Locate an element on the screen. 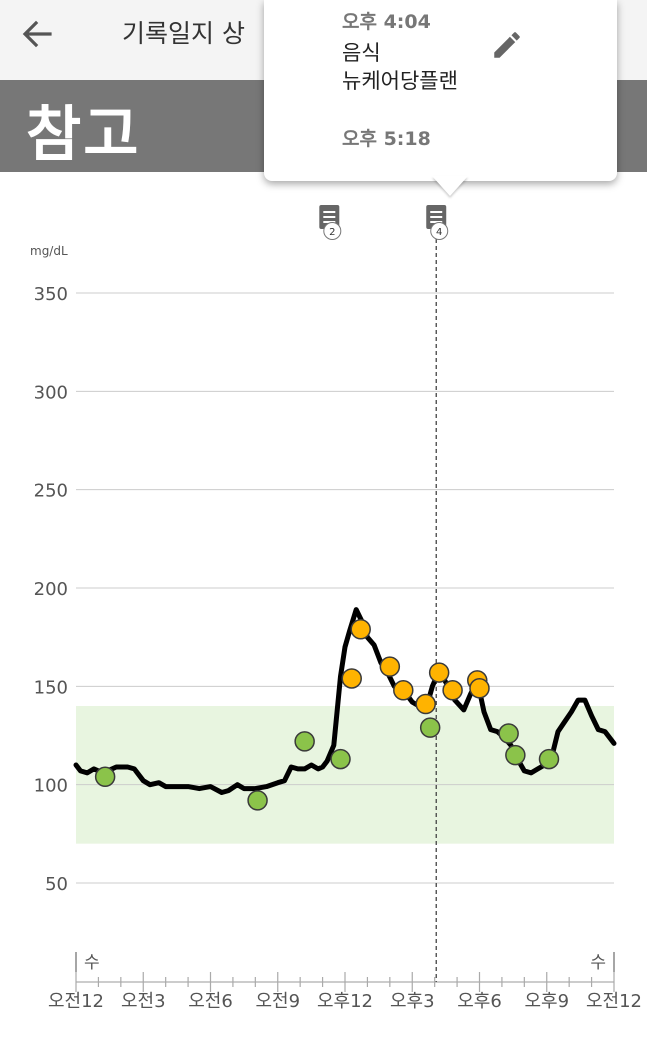 This screenshot has width=647, height=1047. y-tick-label: 100 is located at coordinates (51, 786).